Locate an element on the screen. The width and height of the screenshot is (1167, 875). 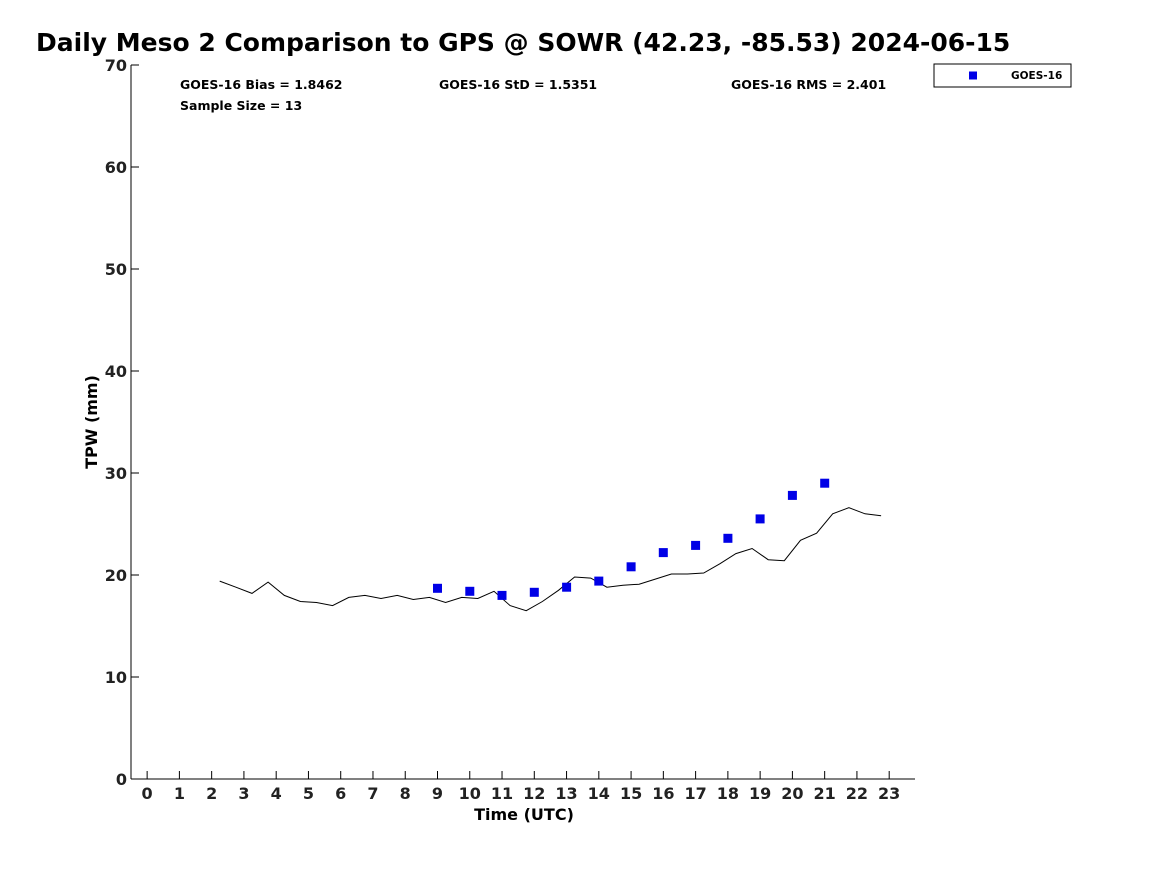
x-tick-label: 5 is located at coordinates (308, 793).